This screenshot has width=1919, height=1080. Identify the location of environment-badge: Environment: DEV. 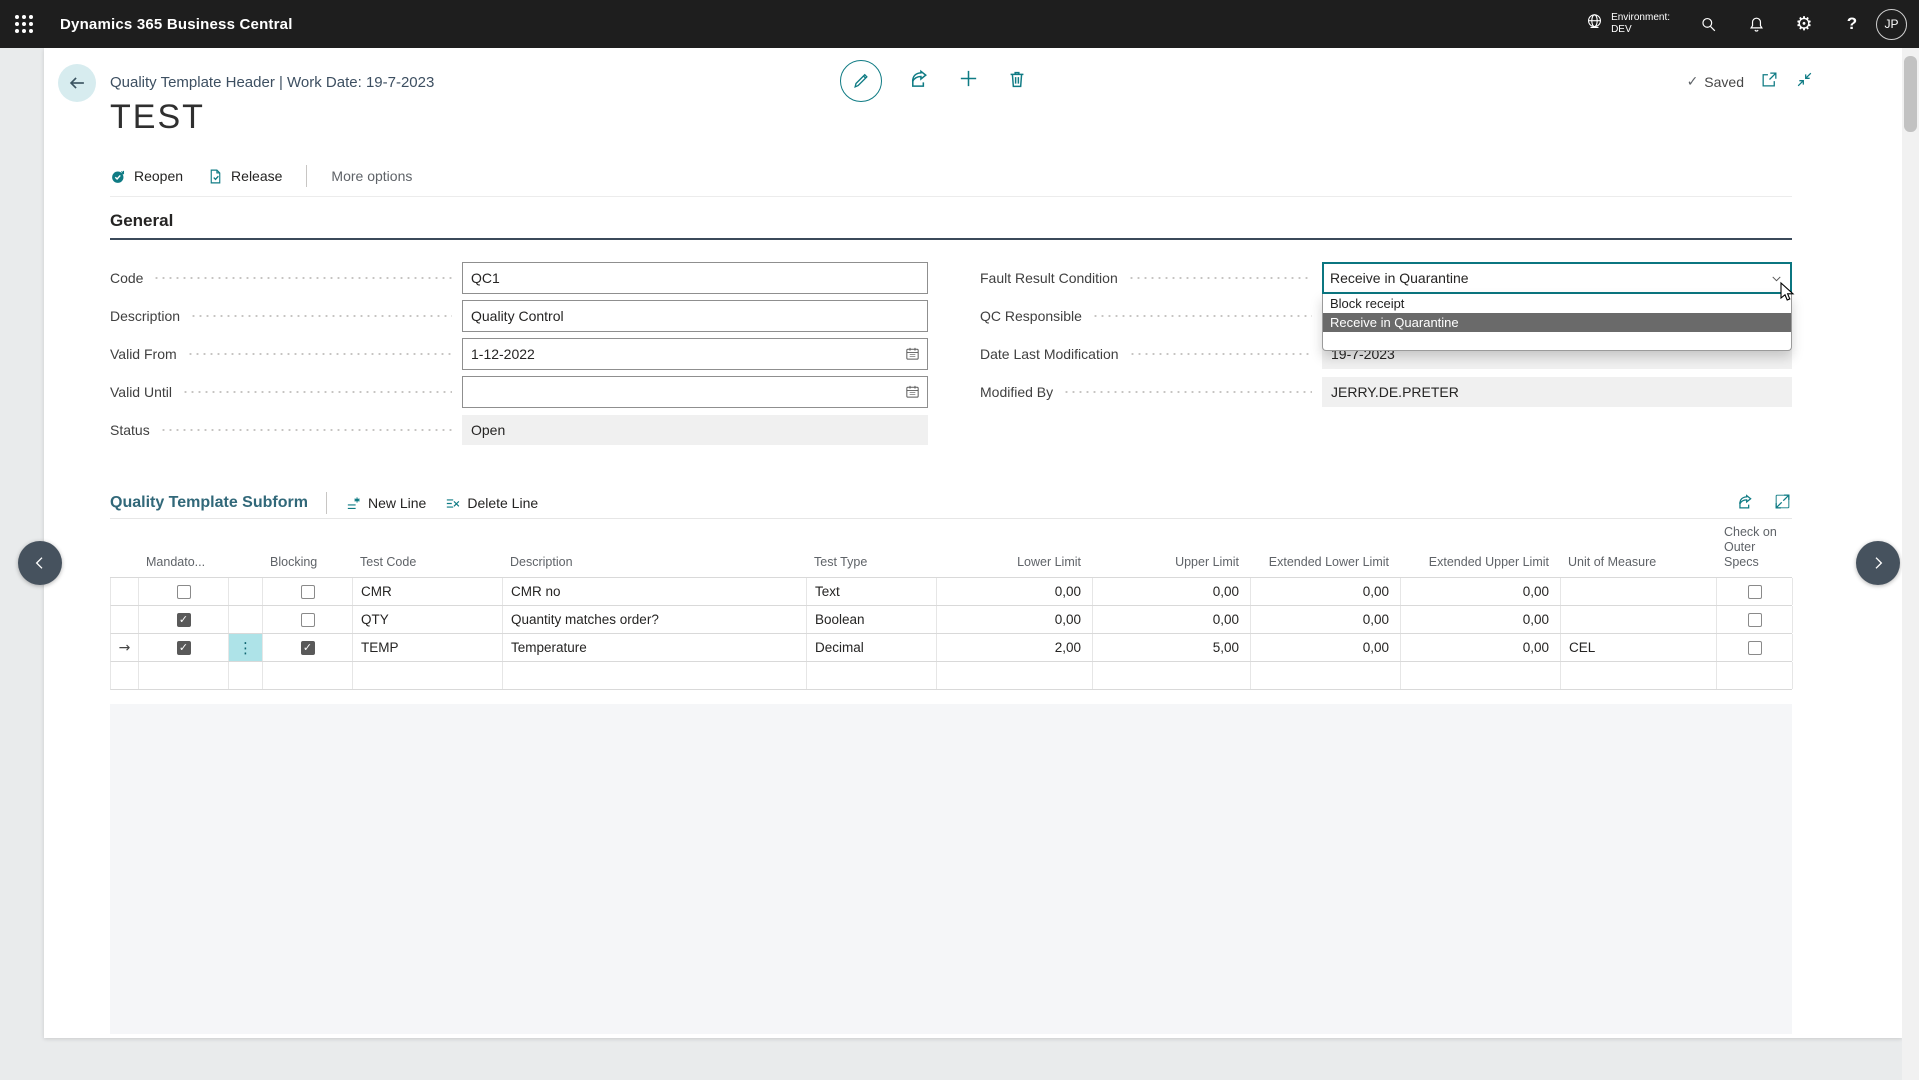
(1627, 24).